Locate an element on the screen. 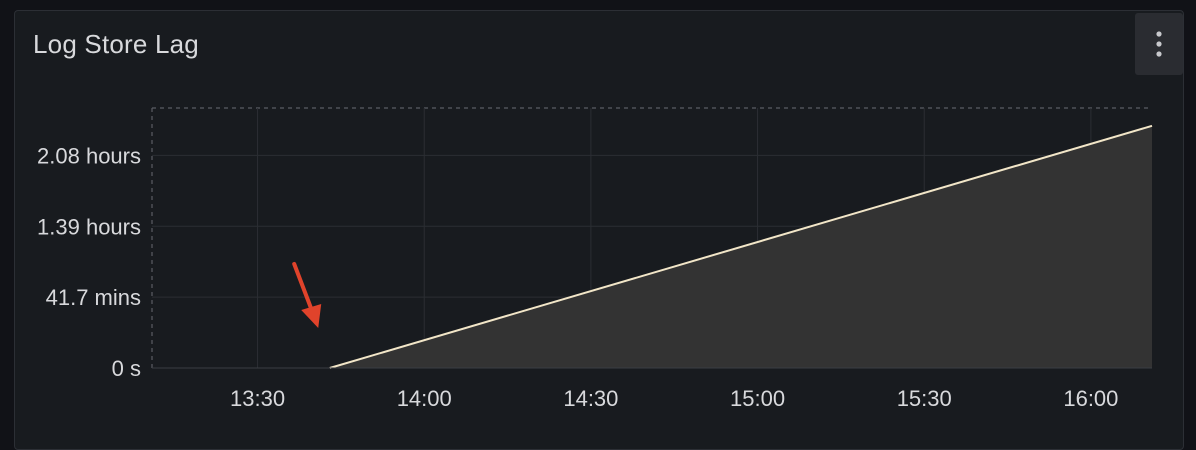  y-tick-label: 0 s is located at coordinates (126, 368).